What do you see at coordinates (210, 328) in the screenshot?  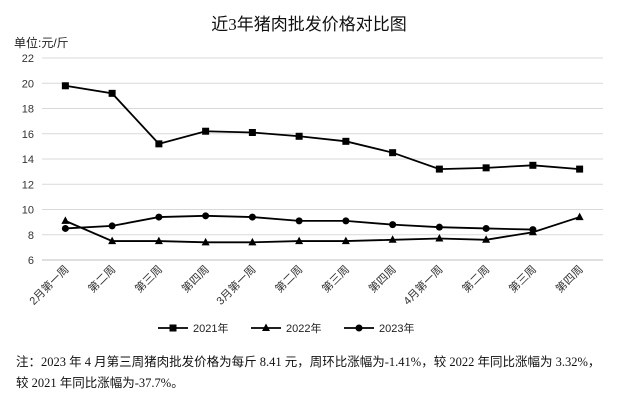 I see `legend-label: 2021年` at bounding box center [210, 328].